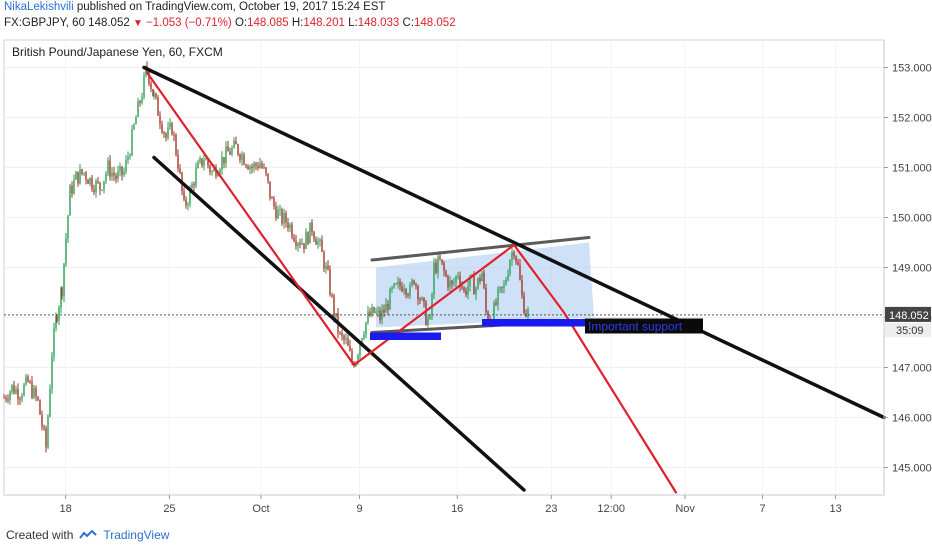 The height and width of the screenshot is (550, 932). I want to click on time-axis: 18 25 Oct 9 16 23 12:00 Nov 7 13, so click(444, 504).